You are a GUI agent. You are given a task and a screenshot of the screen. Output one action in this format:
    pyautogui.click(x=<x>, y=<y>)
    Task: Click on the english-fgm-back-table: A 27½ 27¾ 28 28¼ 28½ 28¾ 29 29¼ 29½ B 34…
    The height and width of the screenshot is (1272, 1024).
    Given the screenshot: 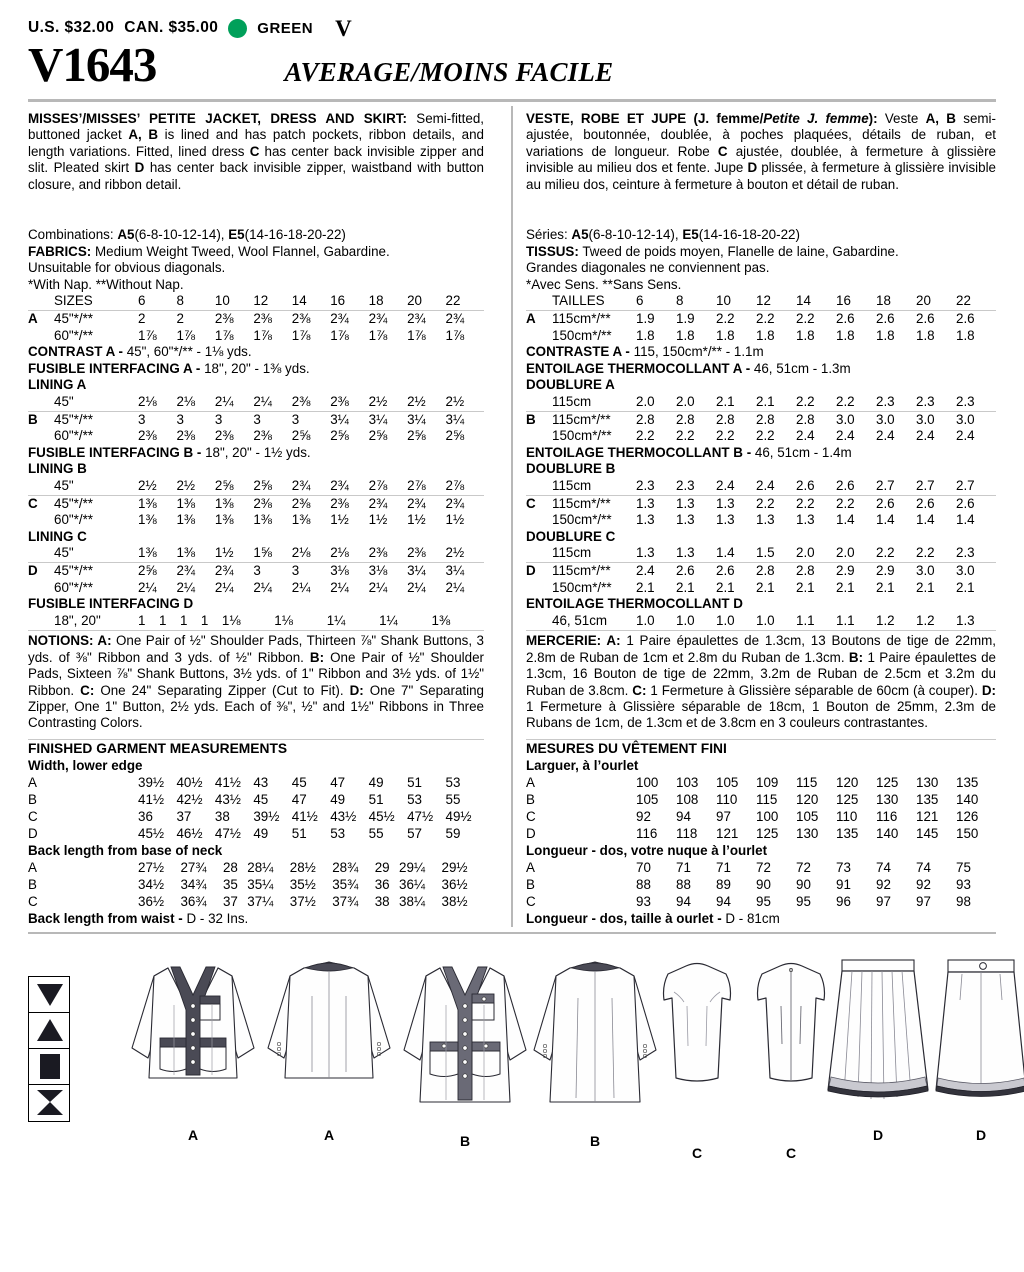 What is the action you would take?
    pyautogui.click(x=256, y=884)
    